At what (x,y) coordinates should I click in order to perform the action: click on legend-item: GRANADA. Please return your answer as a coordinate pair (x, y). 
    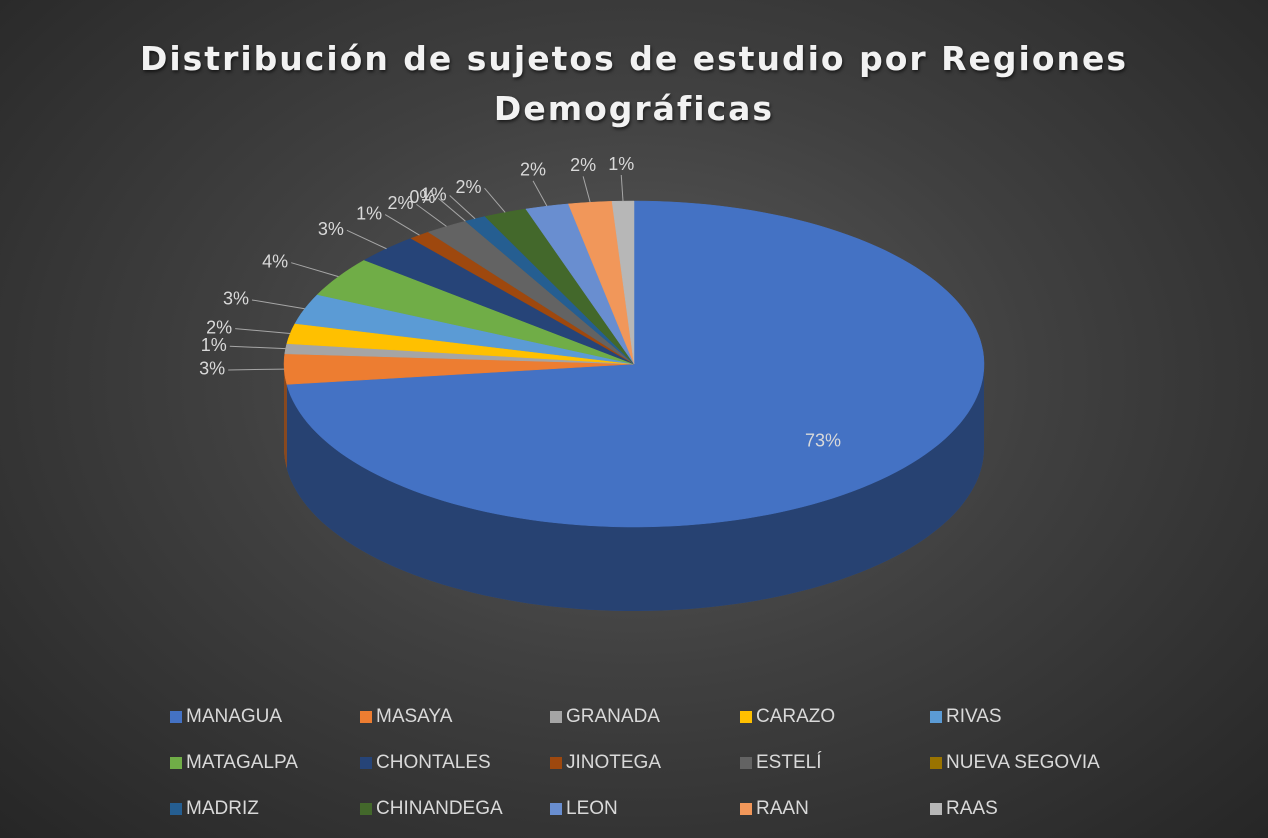
    Looking at the image, I should click on (605, 717).